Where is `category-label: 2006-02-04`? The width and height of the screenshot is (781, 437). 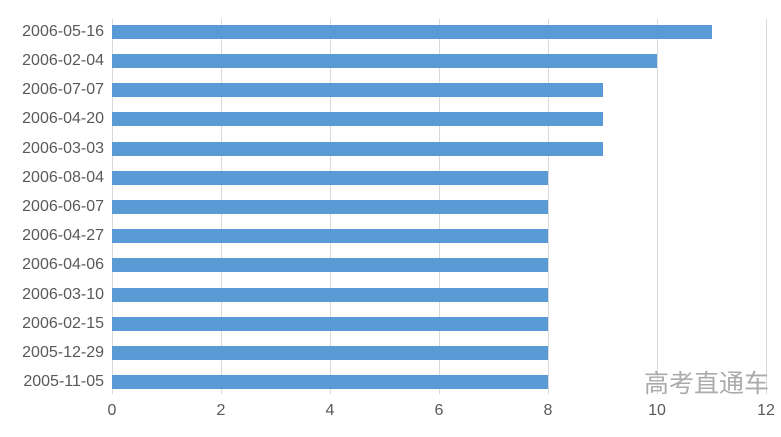 category-label: 2006-02-04 is located at coordinates (63, 60).